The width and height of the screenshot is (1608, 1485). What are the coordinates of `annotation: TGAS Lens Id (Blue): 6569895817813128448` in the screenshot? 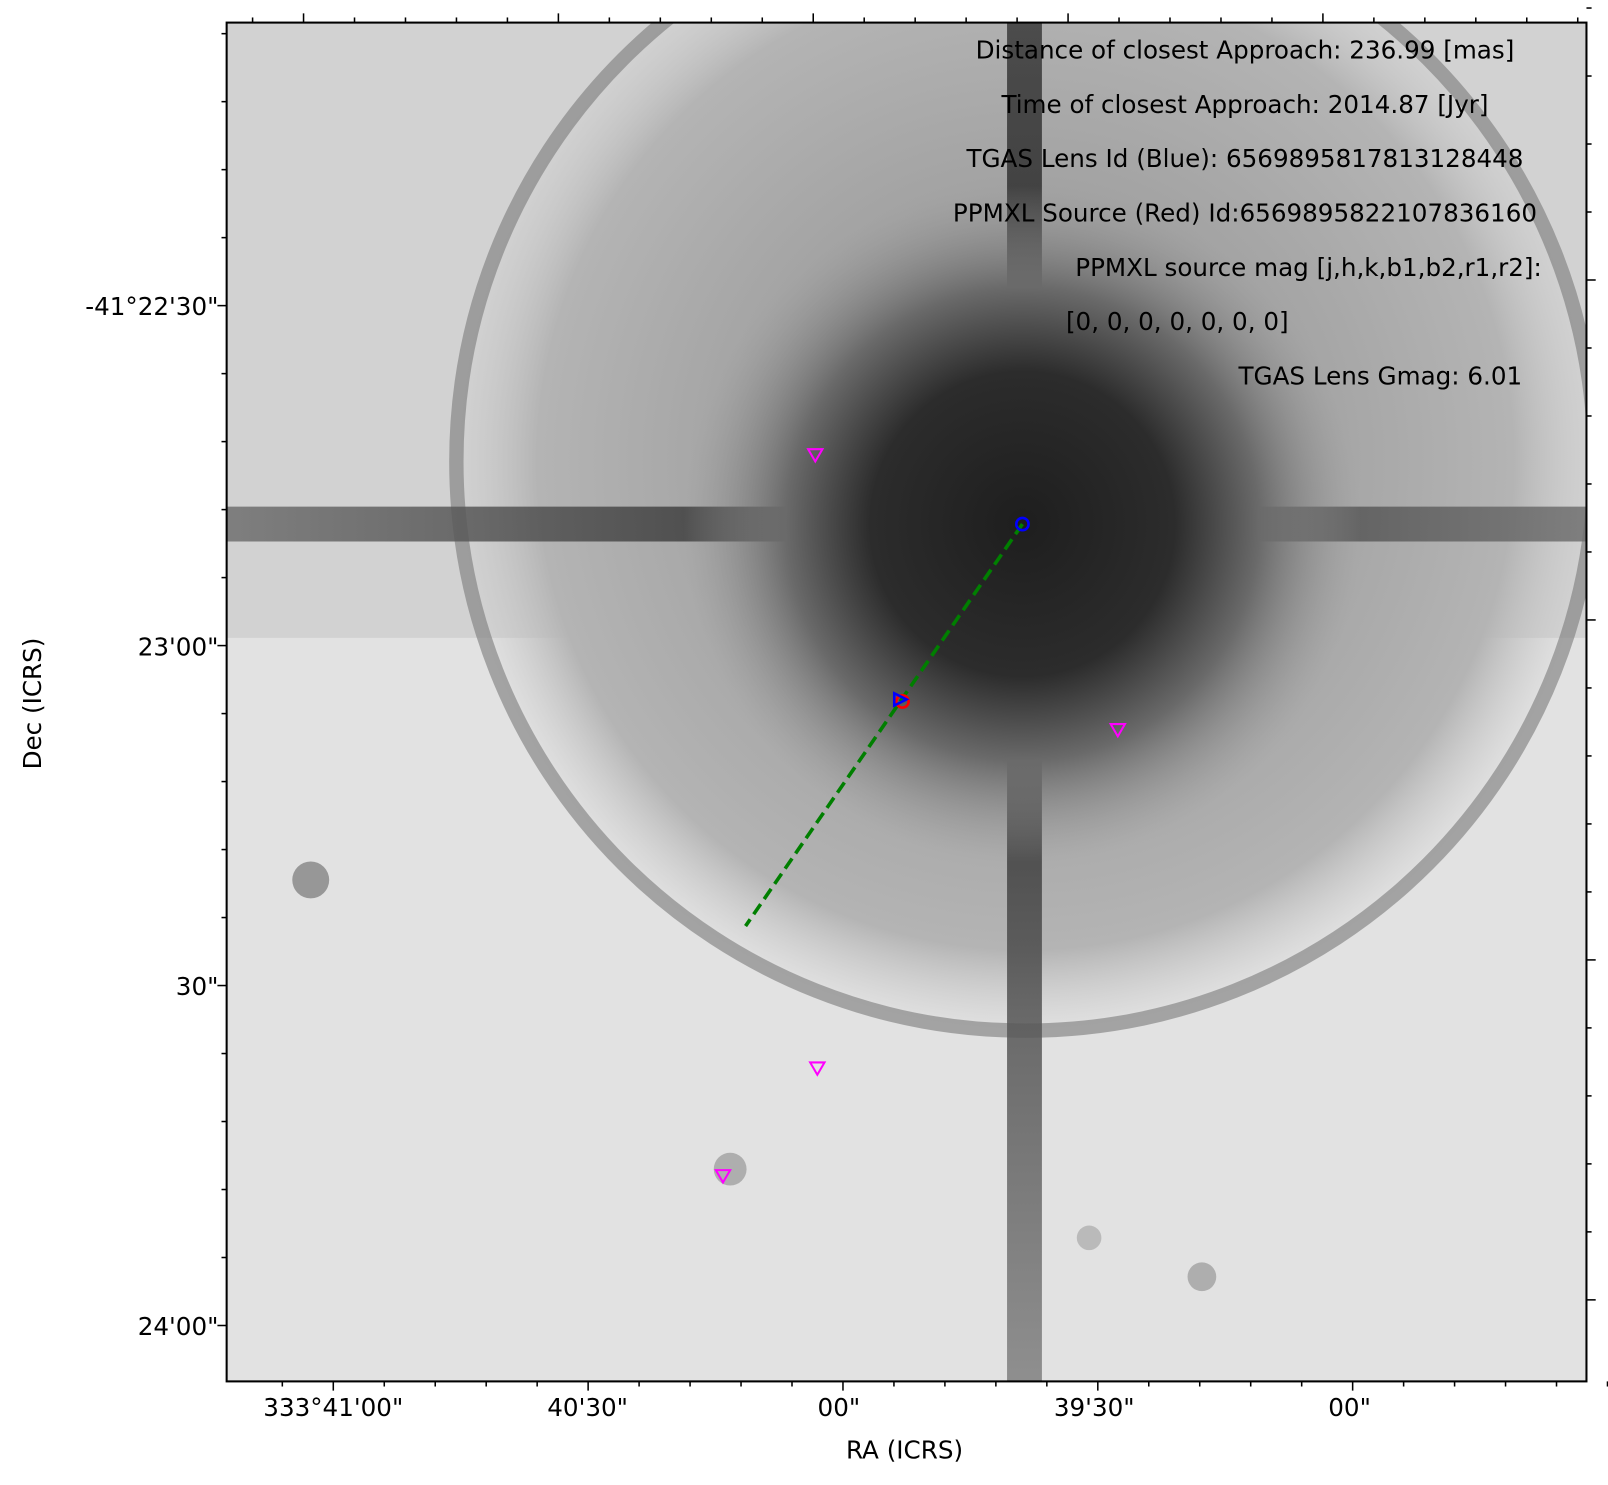 It's located at (1244, 158).